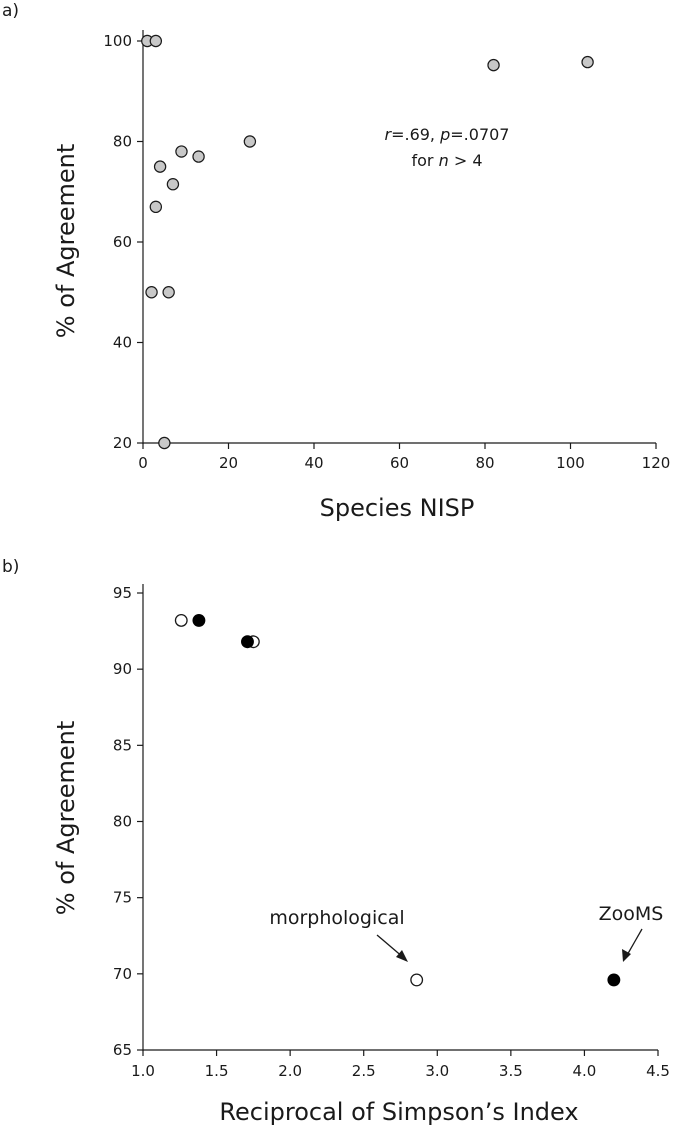 This screenshot has height=1134, width=685. Describe the element at coordinates (632, 945) in the screenshot. I see `zooms-arrow` at that location.